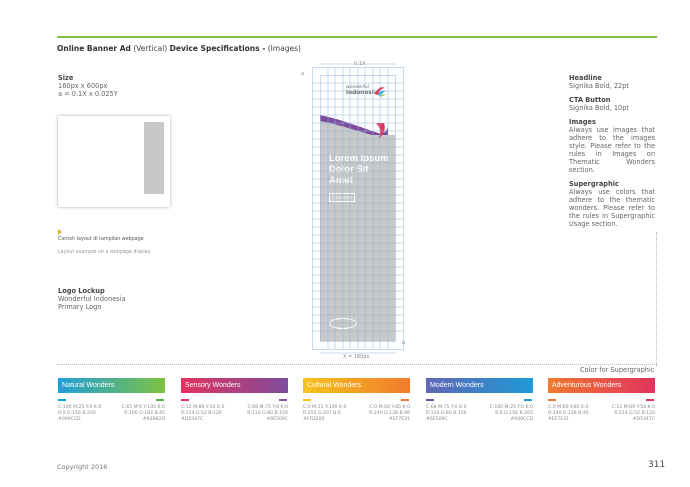  Describe the element at coordinates (154, 158) in the screenshot. I see `mini-banner-placeholder` at that location.